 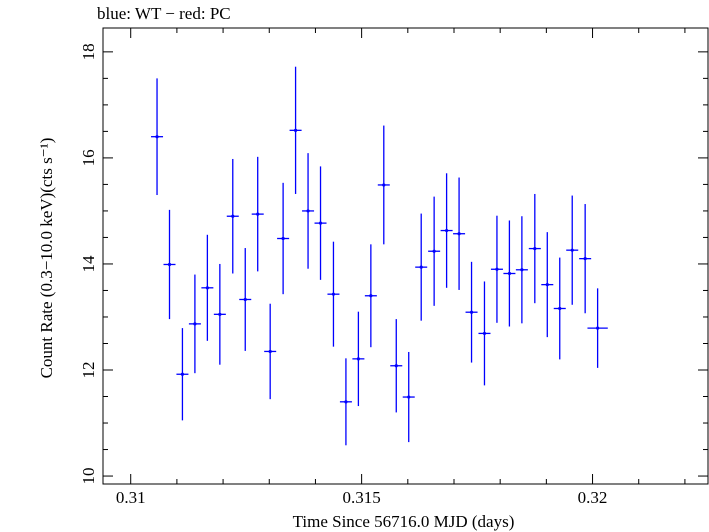 What do you see at coordinates (88, 370) in the screenshot?
I see `y-tick-label: 12` at bounding box center [88, 370].